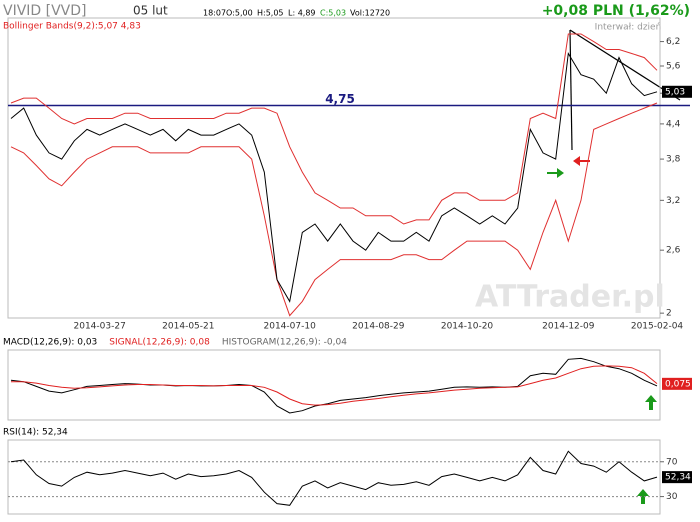 This screenshot has height=522, width=700. I want to click on y-tick-label: 3,8, so click(673, 160).